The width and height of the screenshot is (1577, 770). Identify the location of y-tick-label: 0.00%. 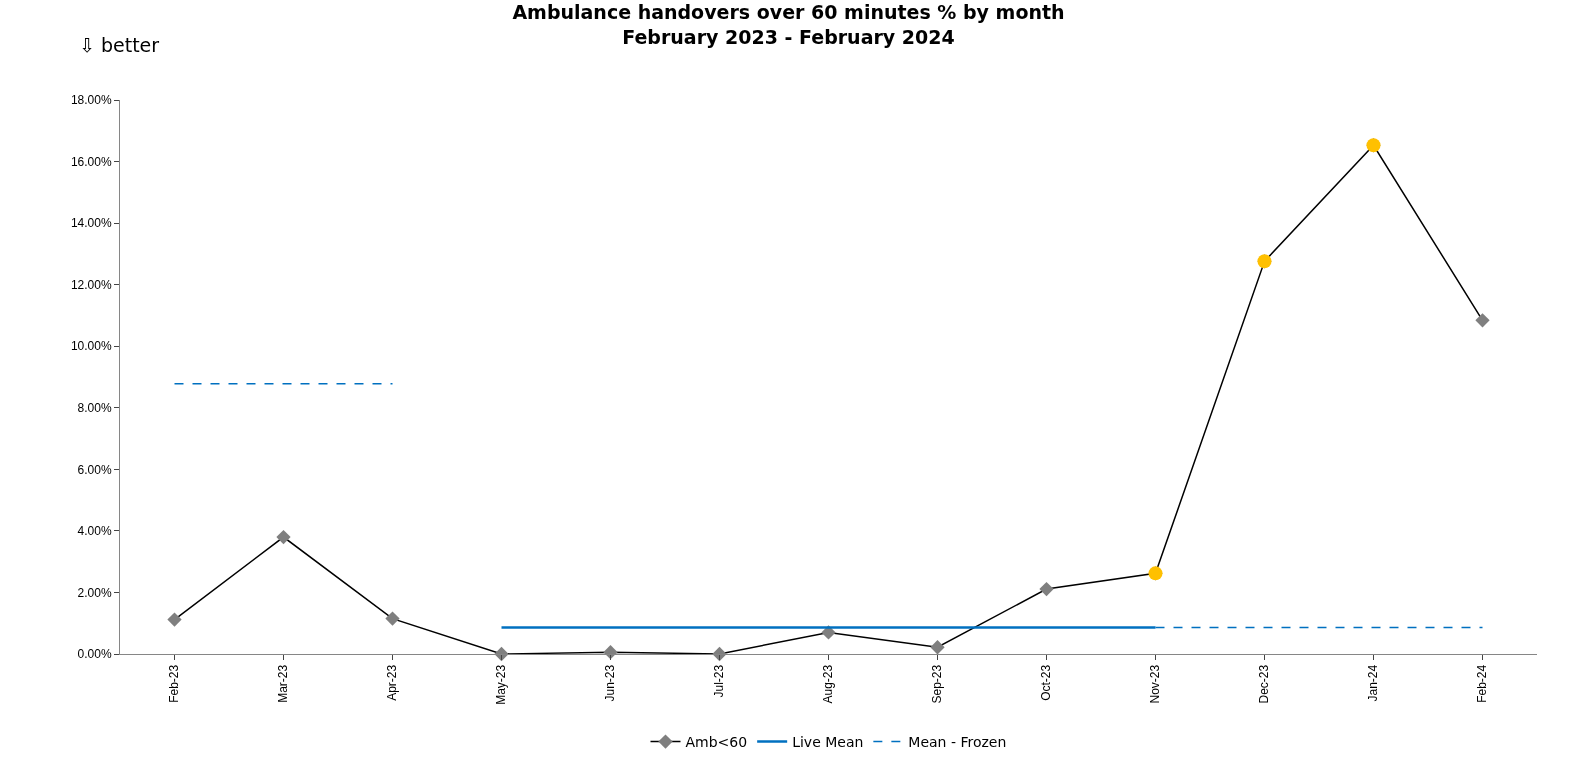
(94, 654).